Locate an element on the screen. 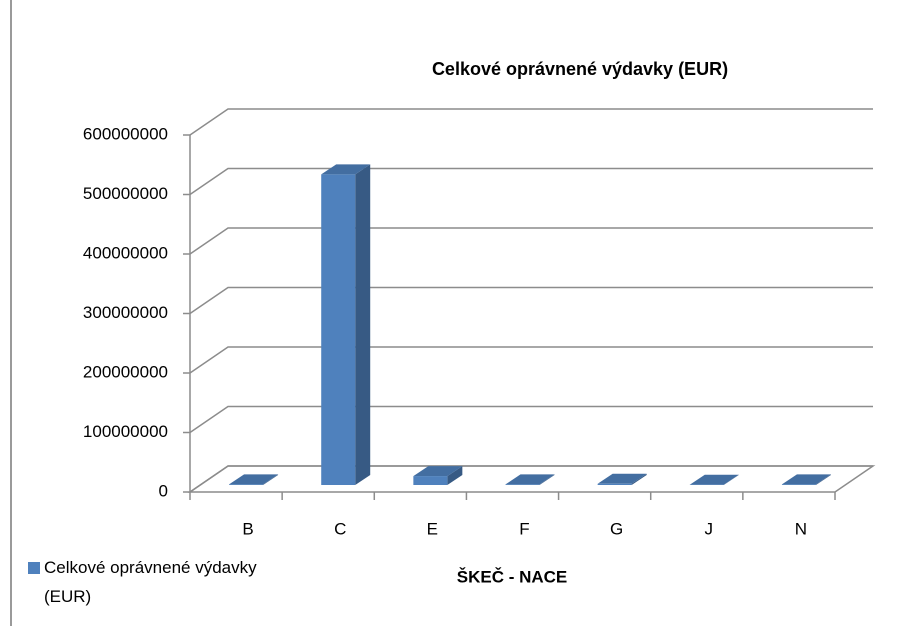 The image size is (903, 626). x-tick-label: F is located at coordinates (524, 528).